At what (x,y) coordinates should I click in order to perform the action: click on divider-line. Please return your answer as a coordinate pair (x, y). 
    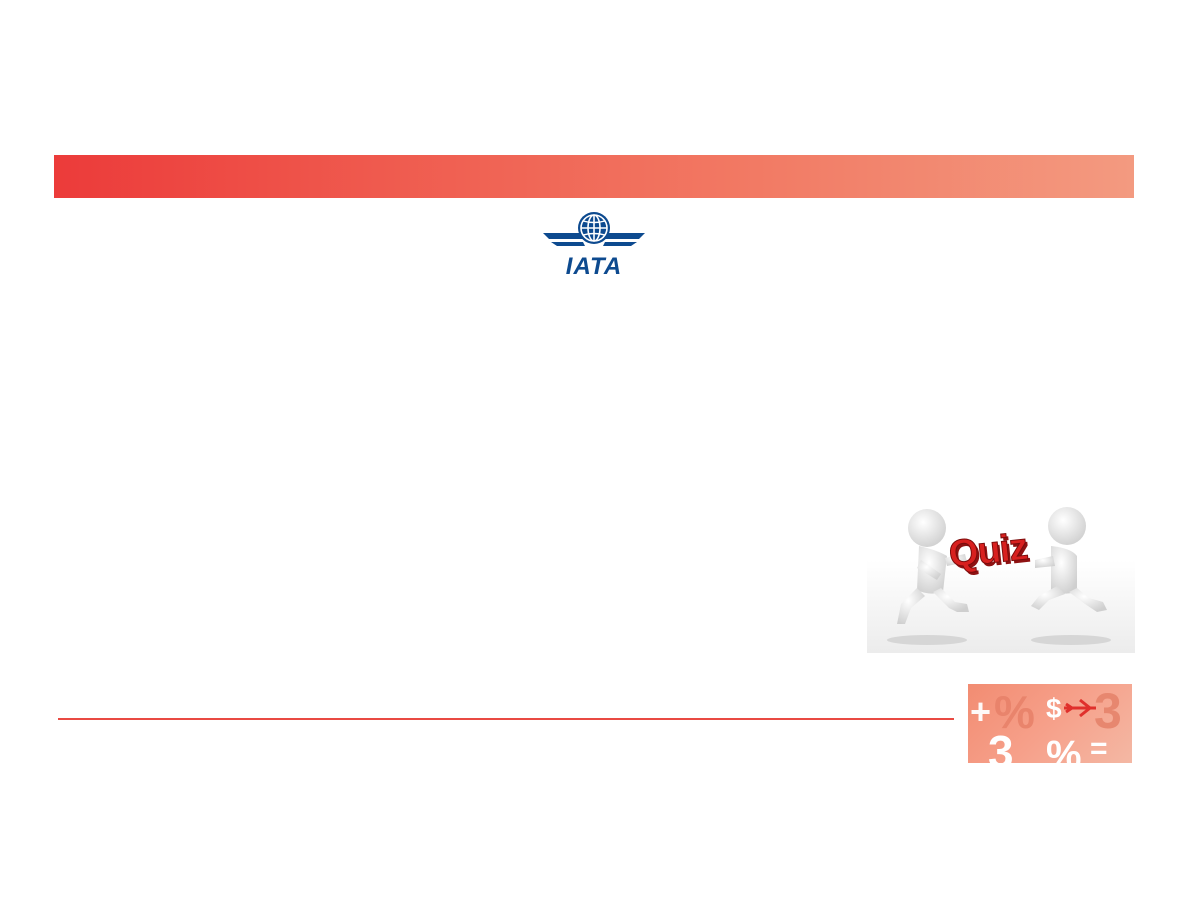
    Looking at the image, I should click on (506, 719).